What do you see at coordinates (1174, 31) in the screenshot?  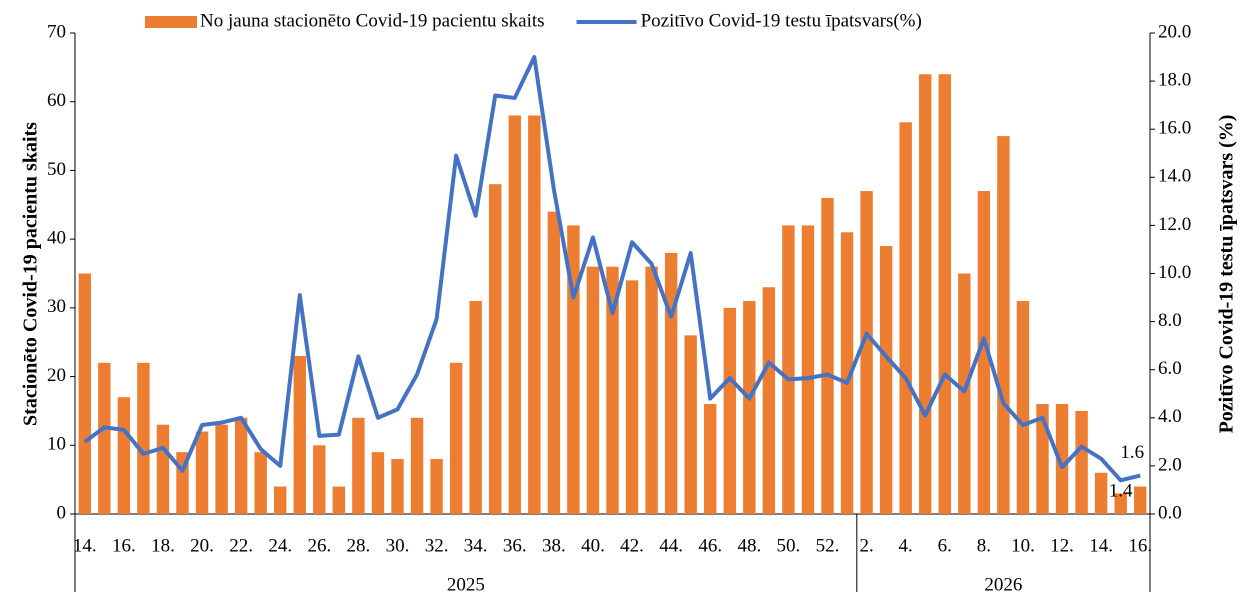 I see `y2-tick-label: 20.0` at bounding box center [1174, 31].